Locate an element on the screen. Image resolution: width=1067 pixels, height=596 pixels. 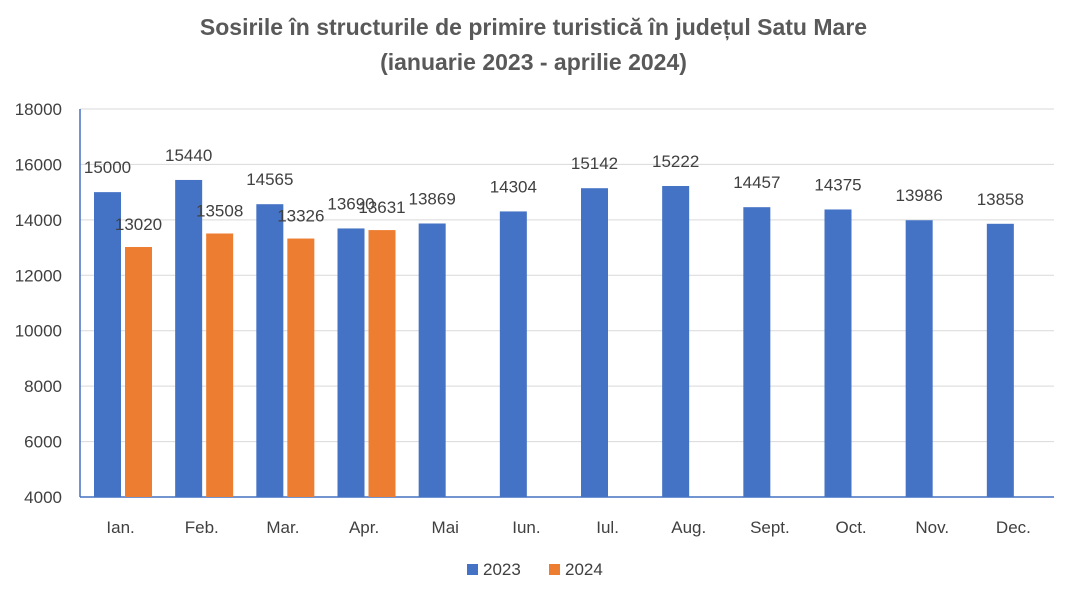
data-label-2023: 15222 is located at coordinates (675, 161).